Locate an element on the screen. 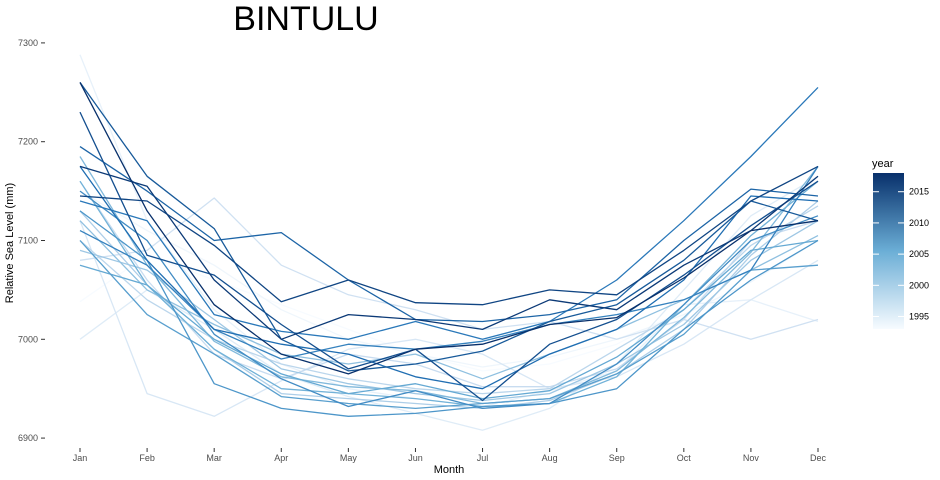  x-tick-label-may: May is located at coordinates (349, 458).